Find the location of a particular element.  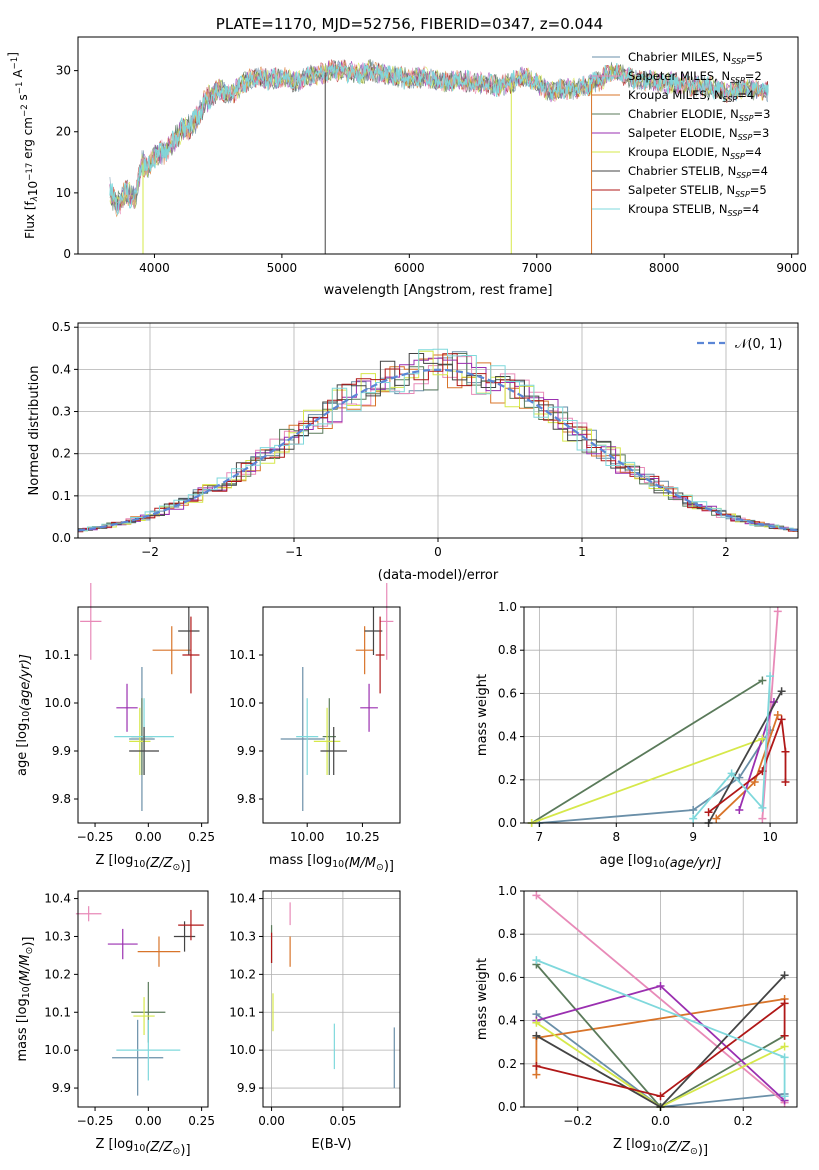

y-tick-label: 10.2 is located at coordinates (57, 974).